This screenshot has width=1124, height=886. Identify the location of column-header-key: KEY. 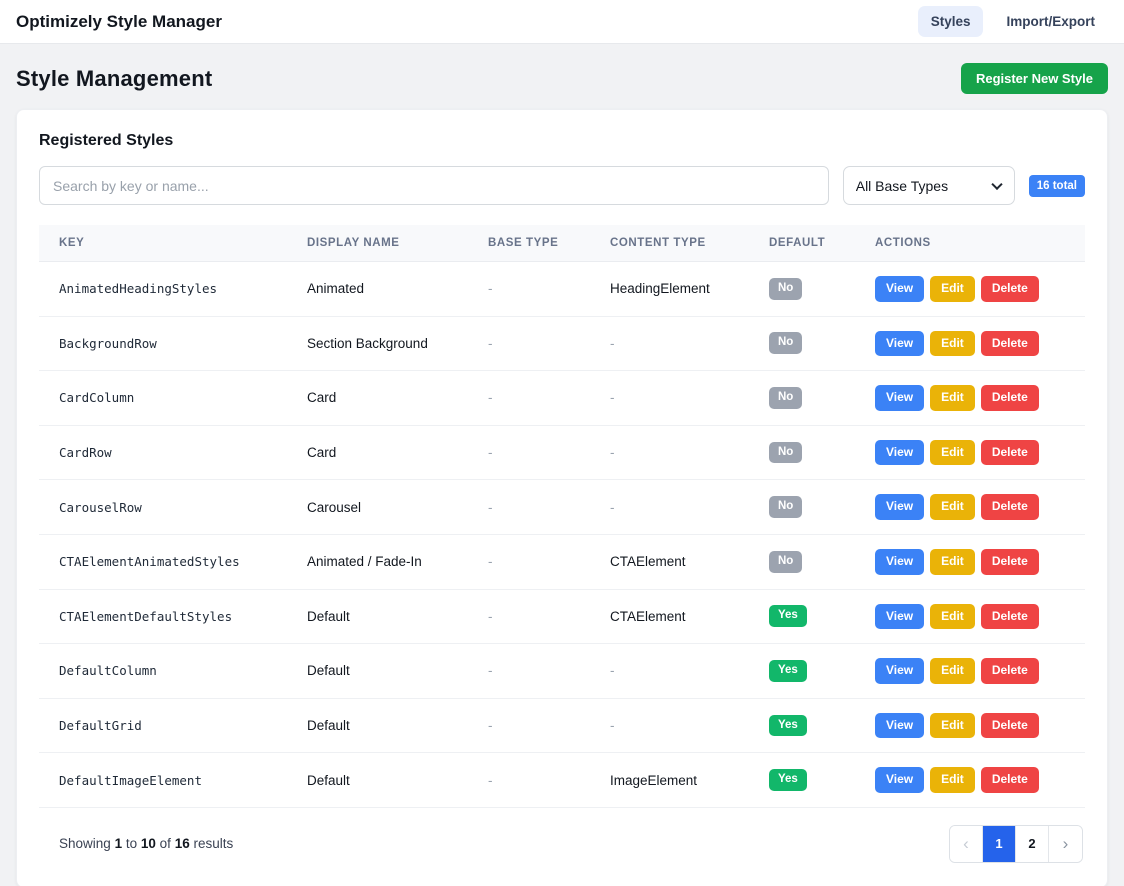
(163, 243).